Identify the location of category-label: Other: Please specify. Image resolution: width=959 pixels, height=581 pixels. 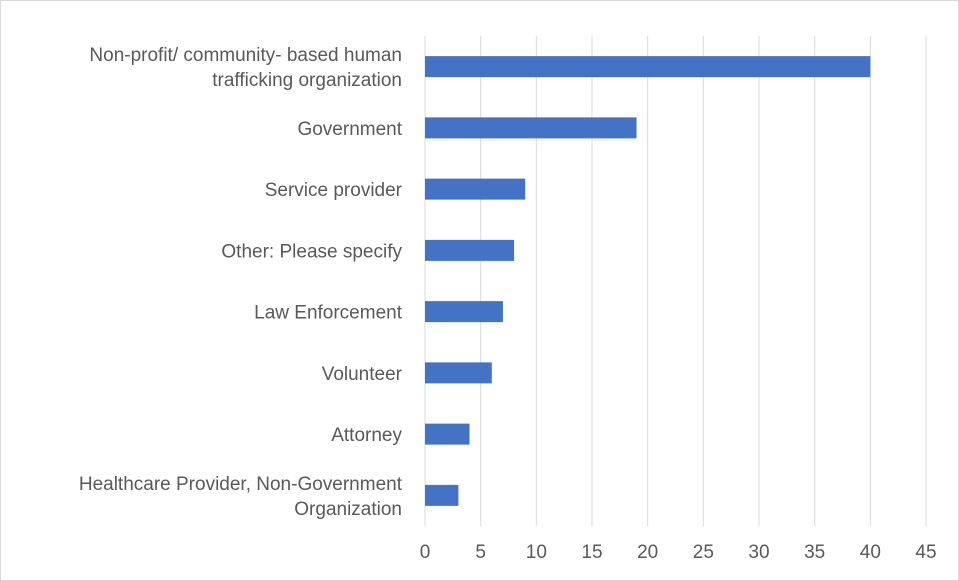
(311, 251).